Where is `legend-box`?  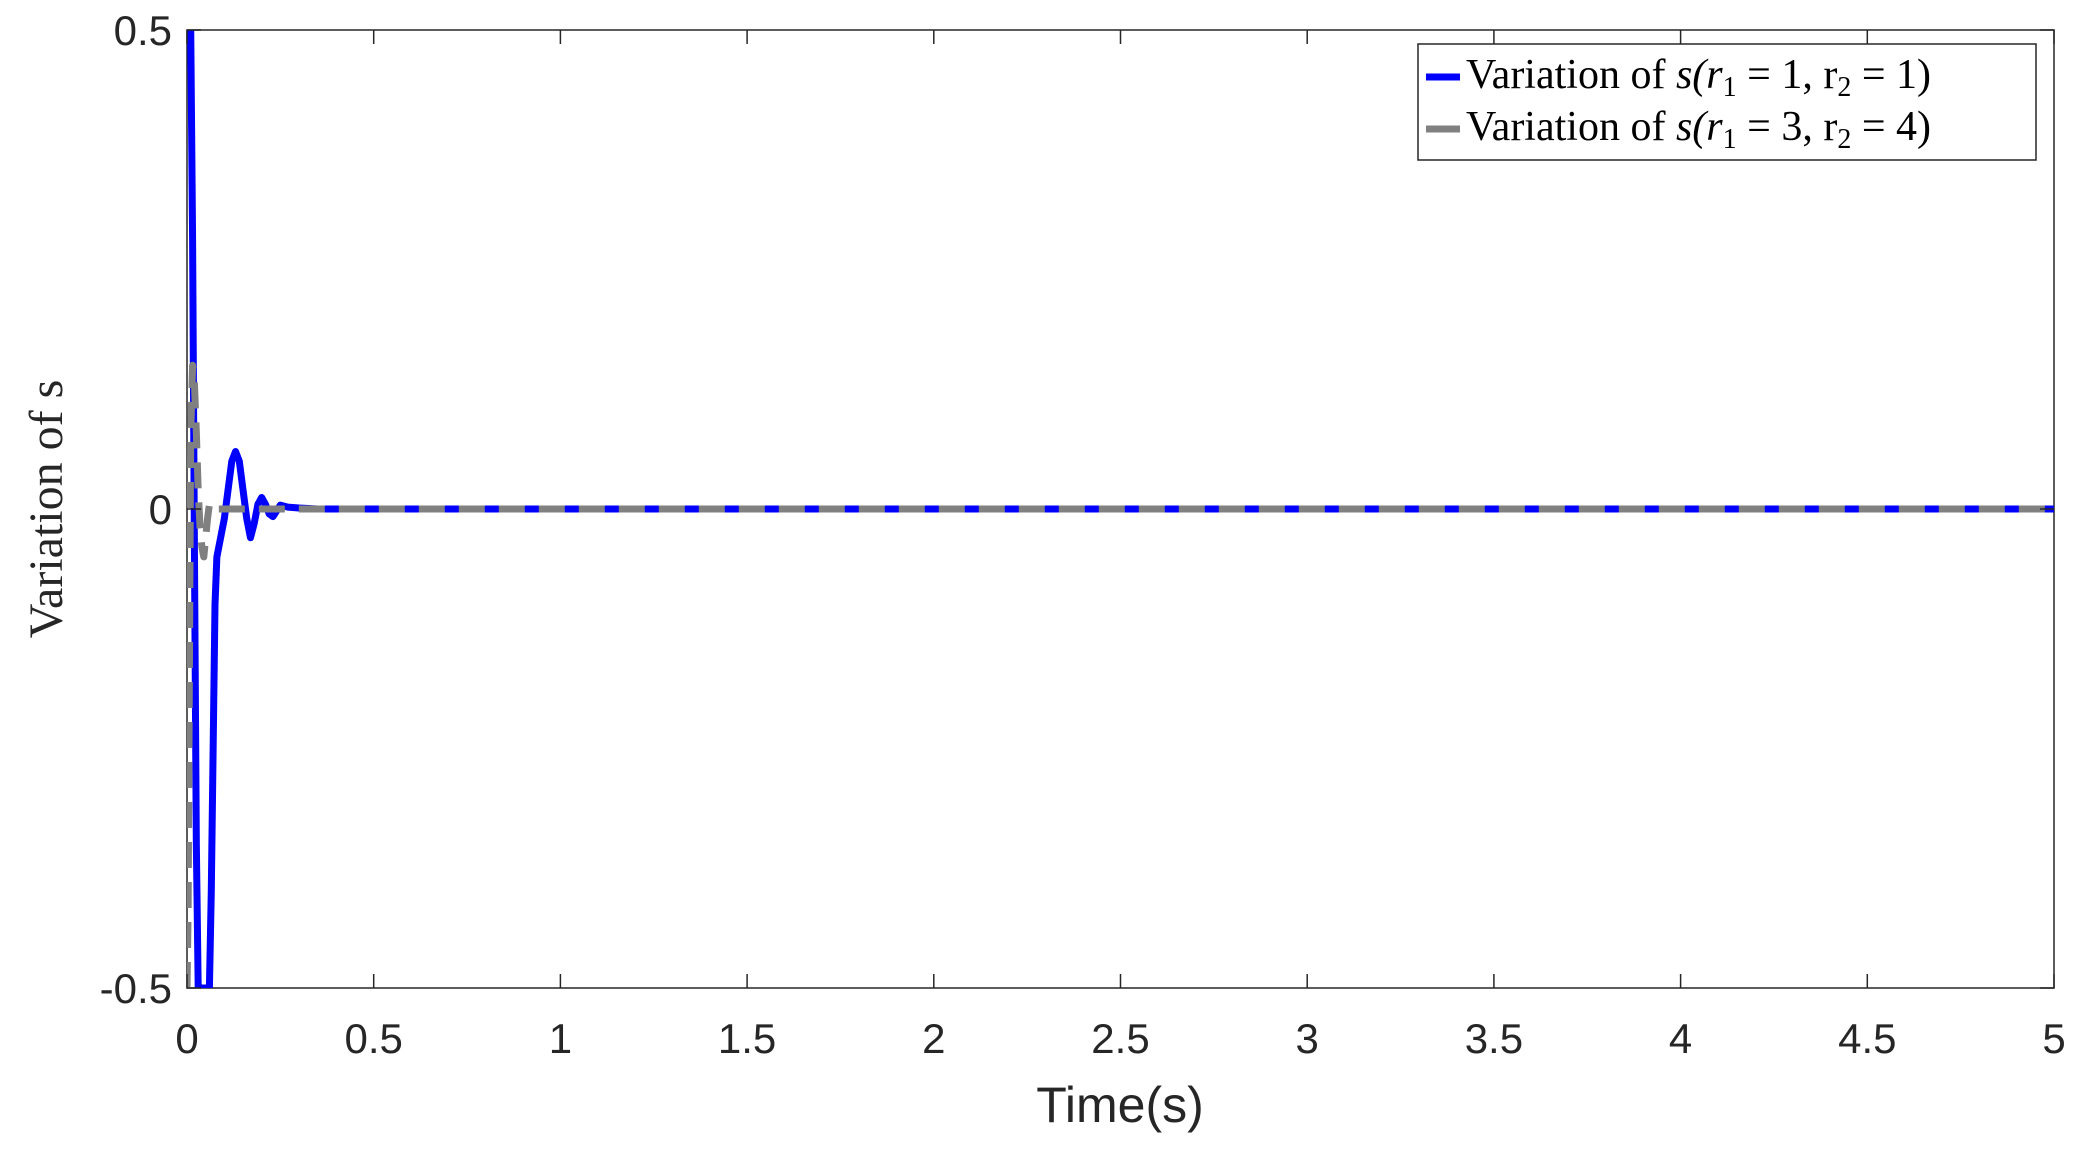
legend-box is located at coordinates (1727, 102).